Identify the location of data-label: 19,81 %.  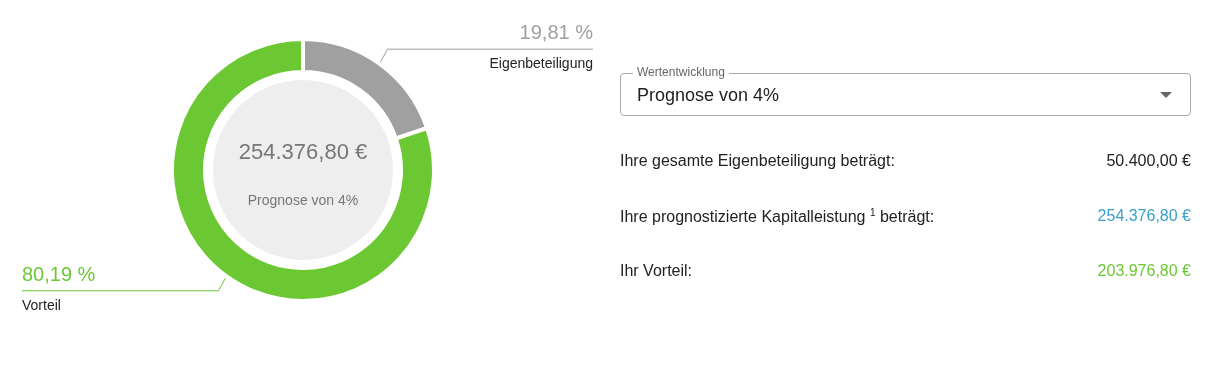
(556, 32).